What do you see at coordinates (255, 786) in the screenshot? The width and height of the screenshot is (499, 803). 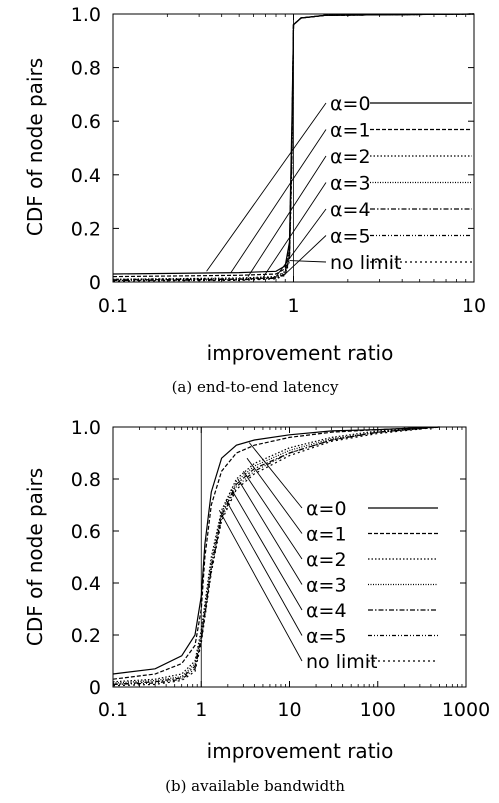 I see `chart-b-caption: (b) available bandwidth` at bounding box center [255, 786].